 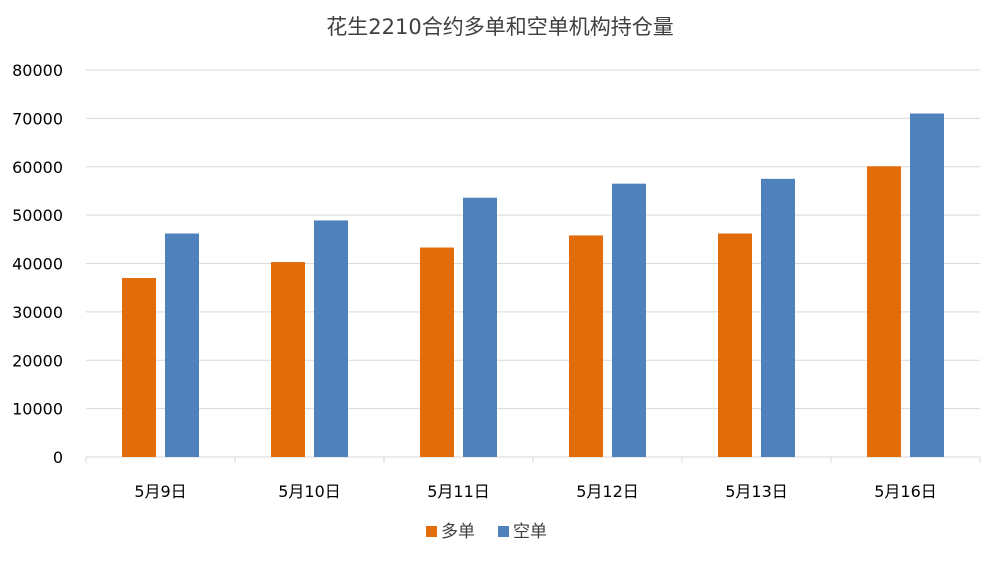 What do you see at coordinates (160, 491) in the screenshot?
I see `x-tick-label: 5月9日` at bounding box center [160, 491].